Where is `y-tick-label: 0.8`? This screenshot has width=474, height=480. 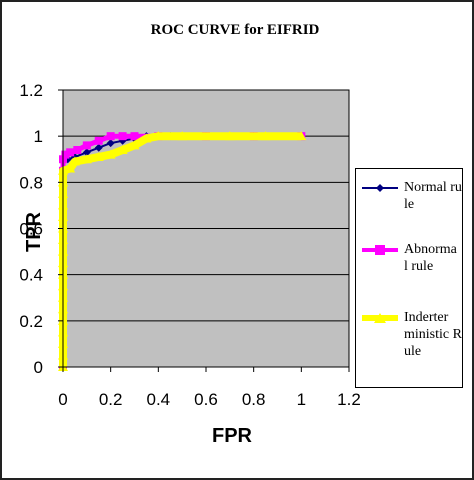 y-tick-label: 0.8 is located at coordinates (31, 182).